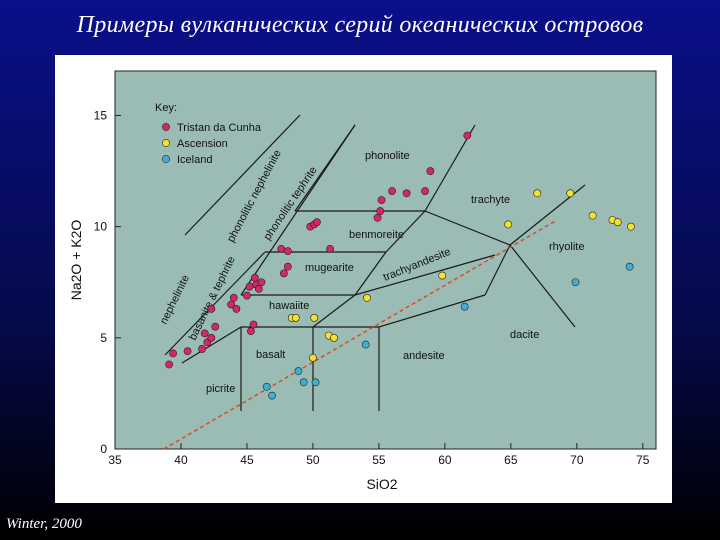 The width and height of the screenshot is (720, 540). What do you see at coordinates (289, 306) in the screenshot?
I see `label-hawaiite: hawaiite` at bounding box center [289, 306].